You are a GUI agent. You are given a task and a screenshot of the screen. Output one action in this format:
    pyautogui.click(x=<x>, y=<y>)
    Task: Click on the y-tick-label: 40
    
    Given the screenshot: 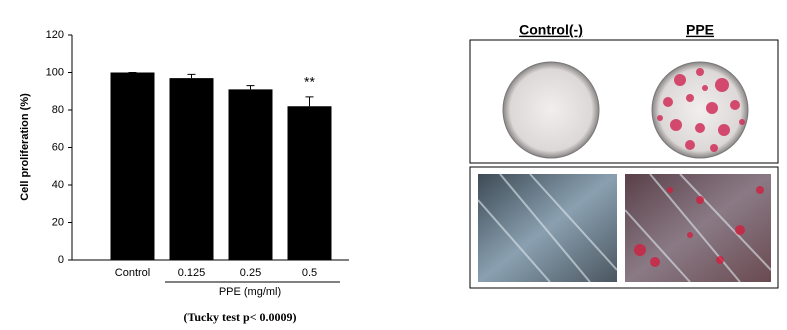 What is the action you would take?
    pyautogui.click(x=58, y=185)
    